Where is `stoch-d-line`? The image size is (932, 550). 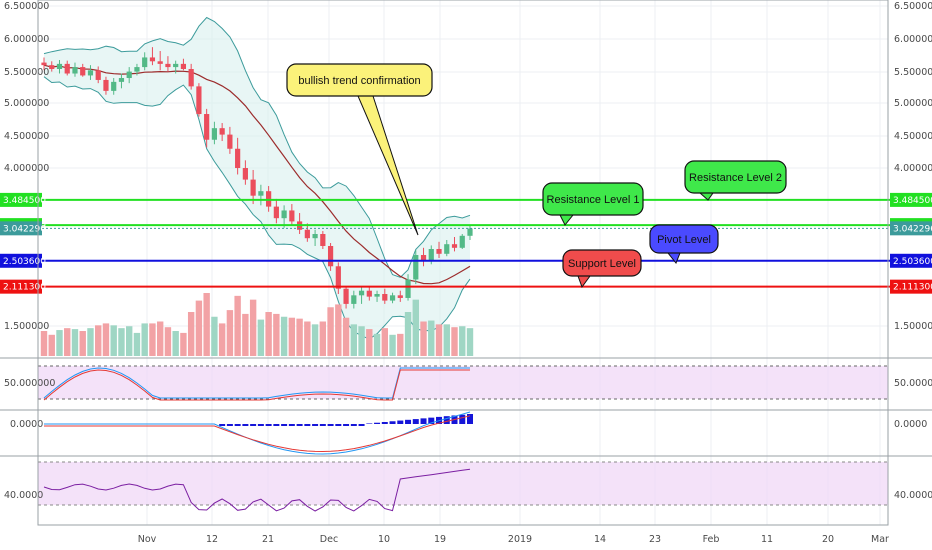 stoch-d-line is located at coordinates (256, 385).